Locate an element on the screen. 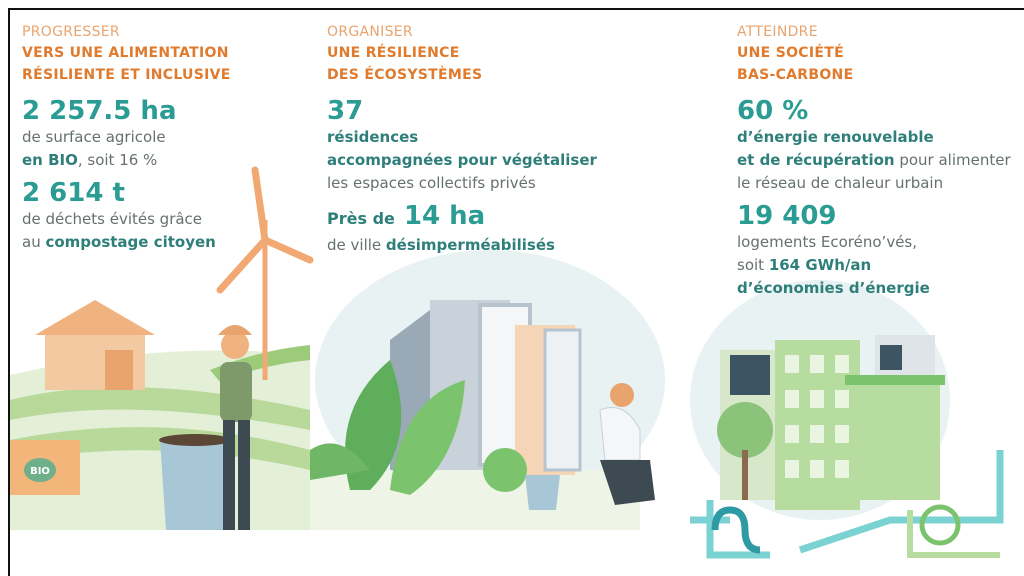  stat-line: et de récupération pour alimenter is located at coordinates (874, 160).